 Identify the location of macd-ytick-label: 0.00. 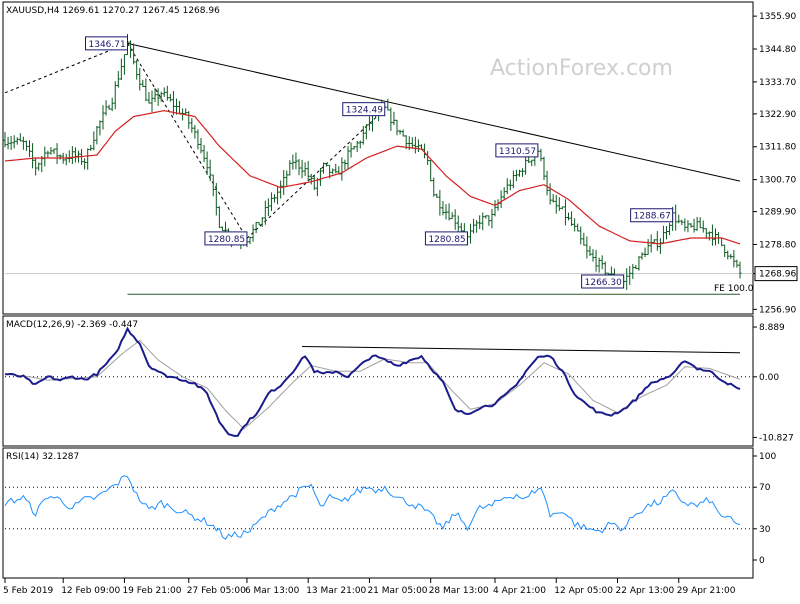
(769, 378).